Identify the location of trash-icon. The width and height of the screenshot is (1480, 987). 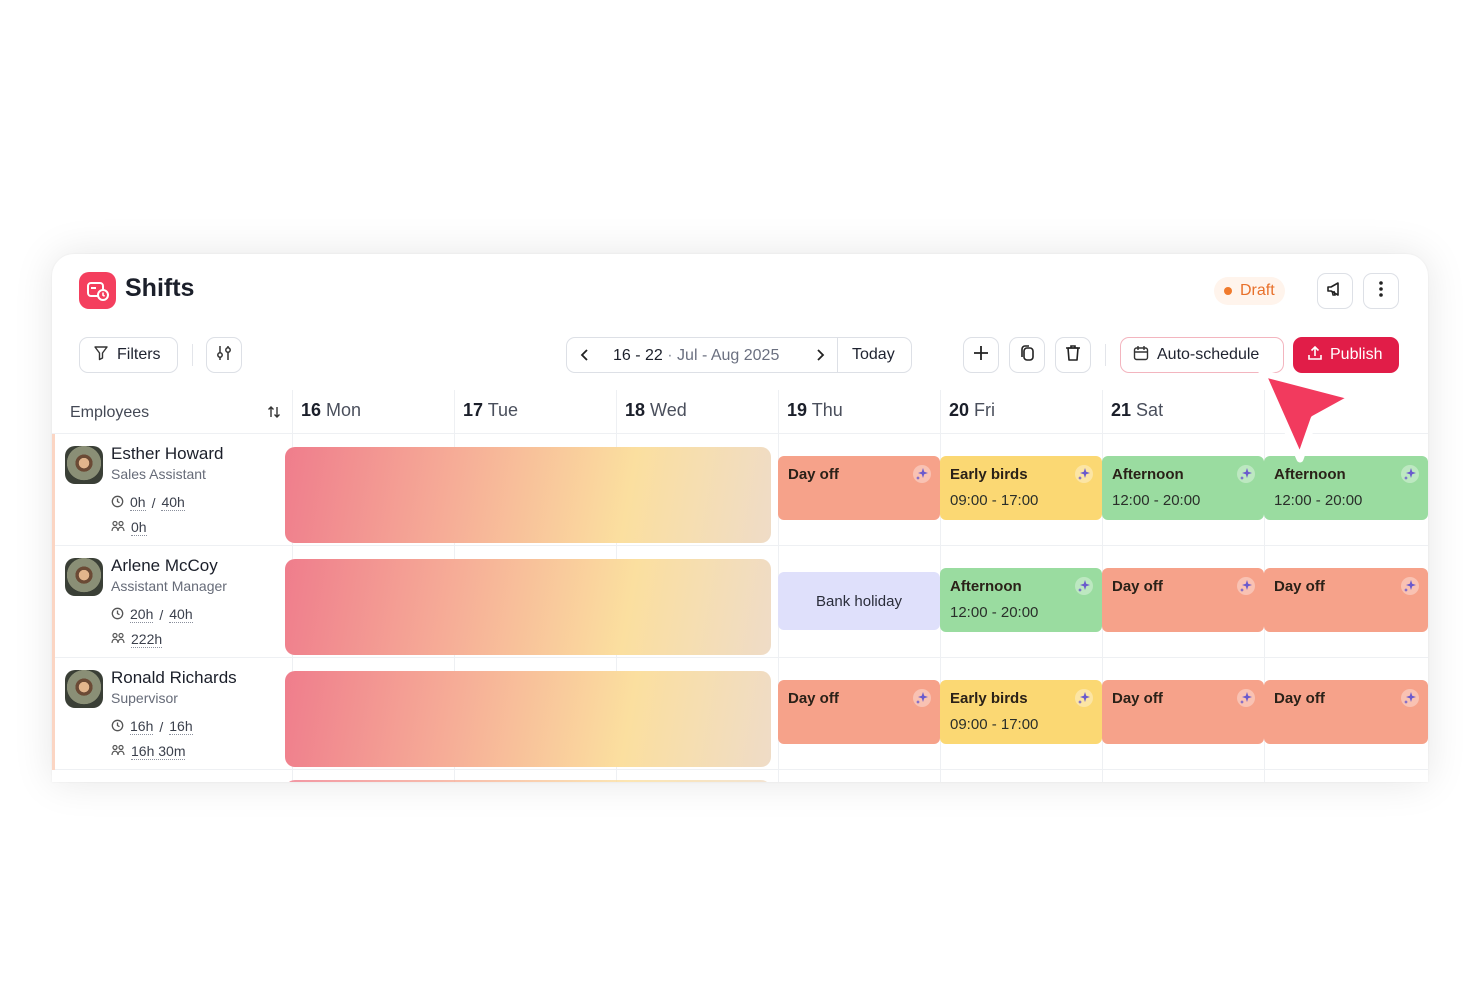
(1073, 355).